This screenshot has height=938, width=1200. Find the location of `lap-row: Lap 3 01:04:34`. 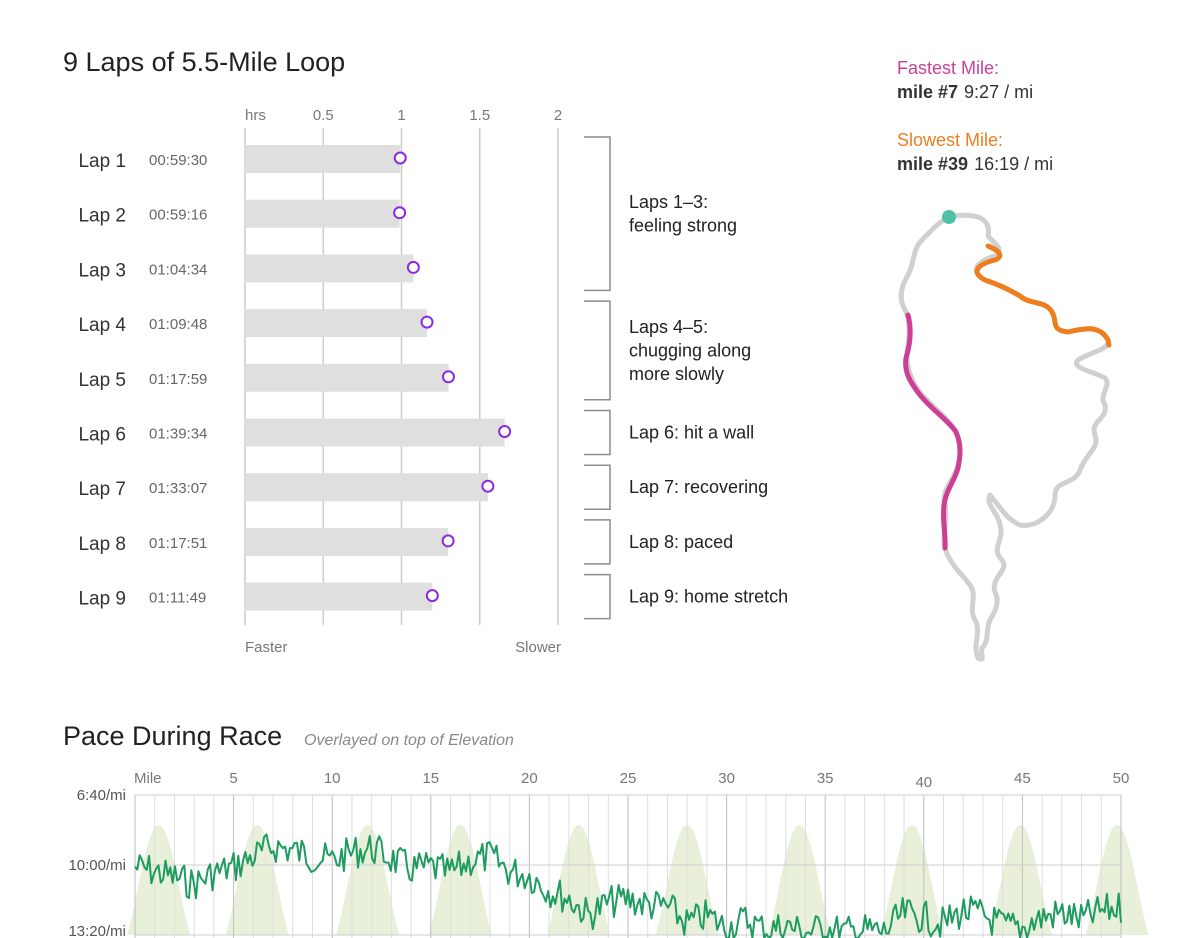

lap-row: Lap 3 01:04:34 is located at coordinates (249, 268).